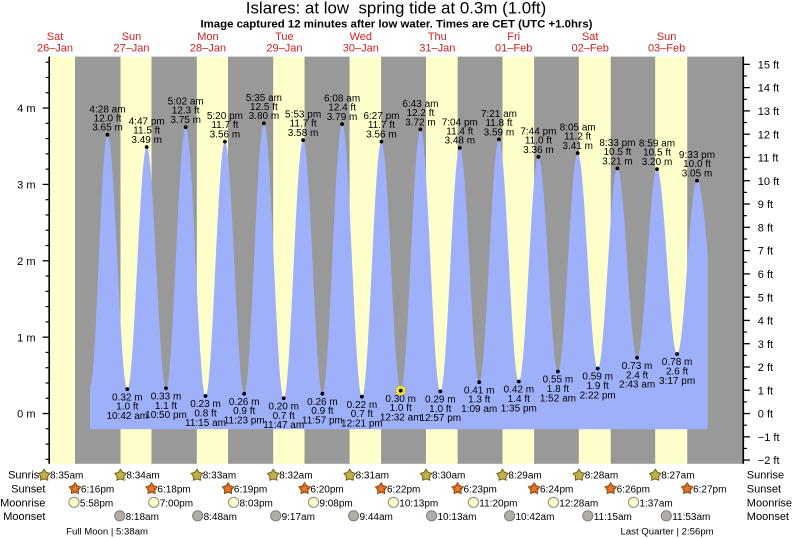 Image resolution: width=793 pixels, height=538 pixels. I want to click on svg-text: 11:15 am, so click(205, 423).